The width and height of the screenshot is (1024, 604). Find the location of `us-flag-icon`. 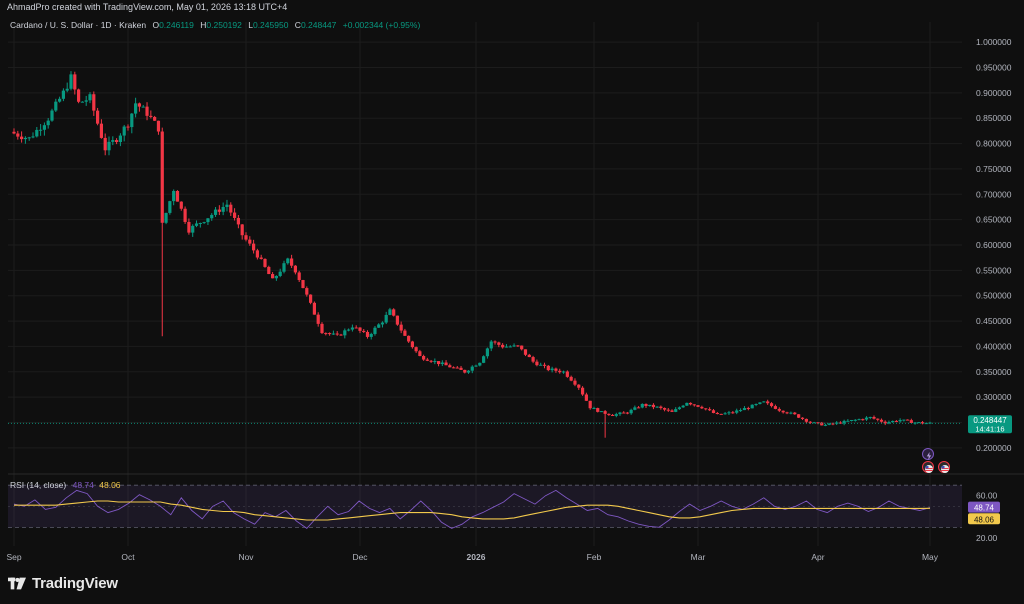

us-flag-icon is located at coordinates (928, 467).